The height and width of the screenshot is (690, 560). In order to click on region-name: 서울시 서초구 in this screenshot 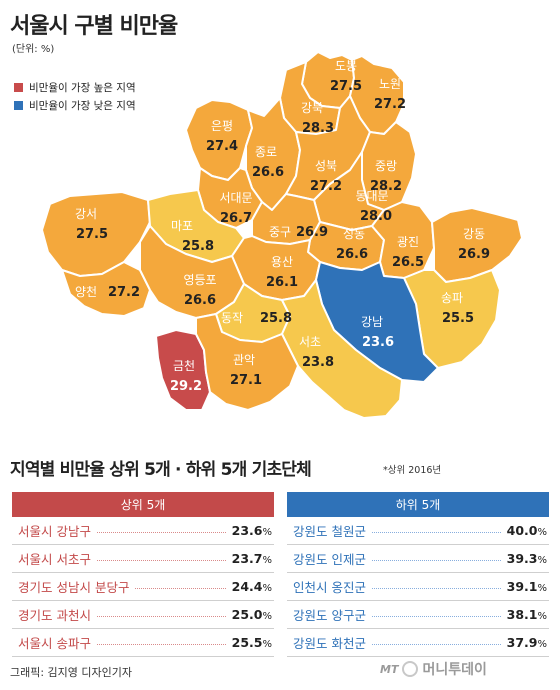, I will do `click(54, 559)`.